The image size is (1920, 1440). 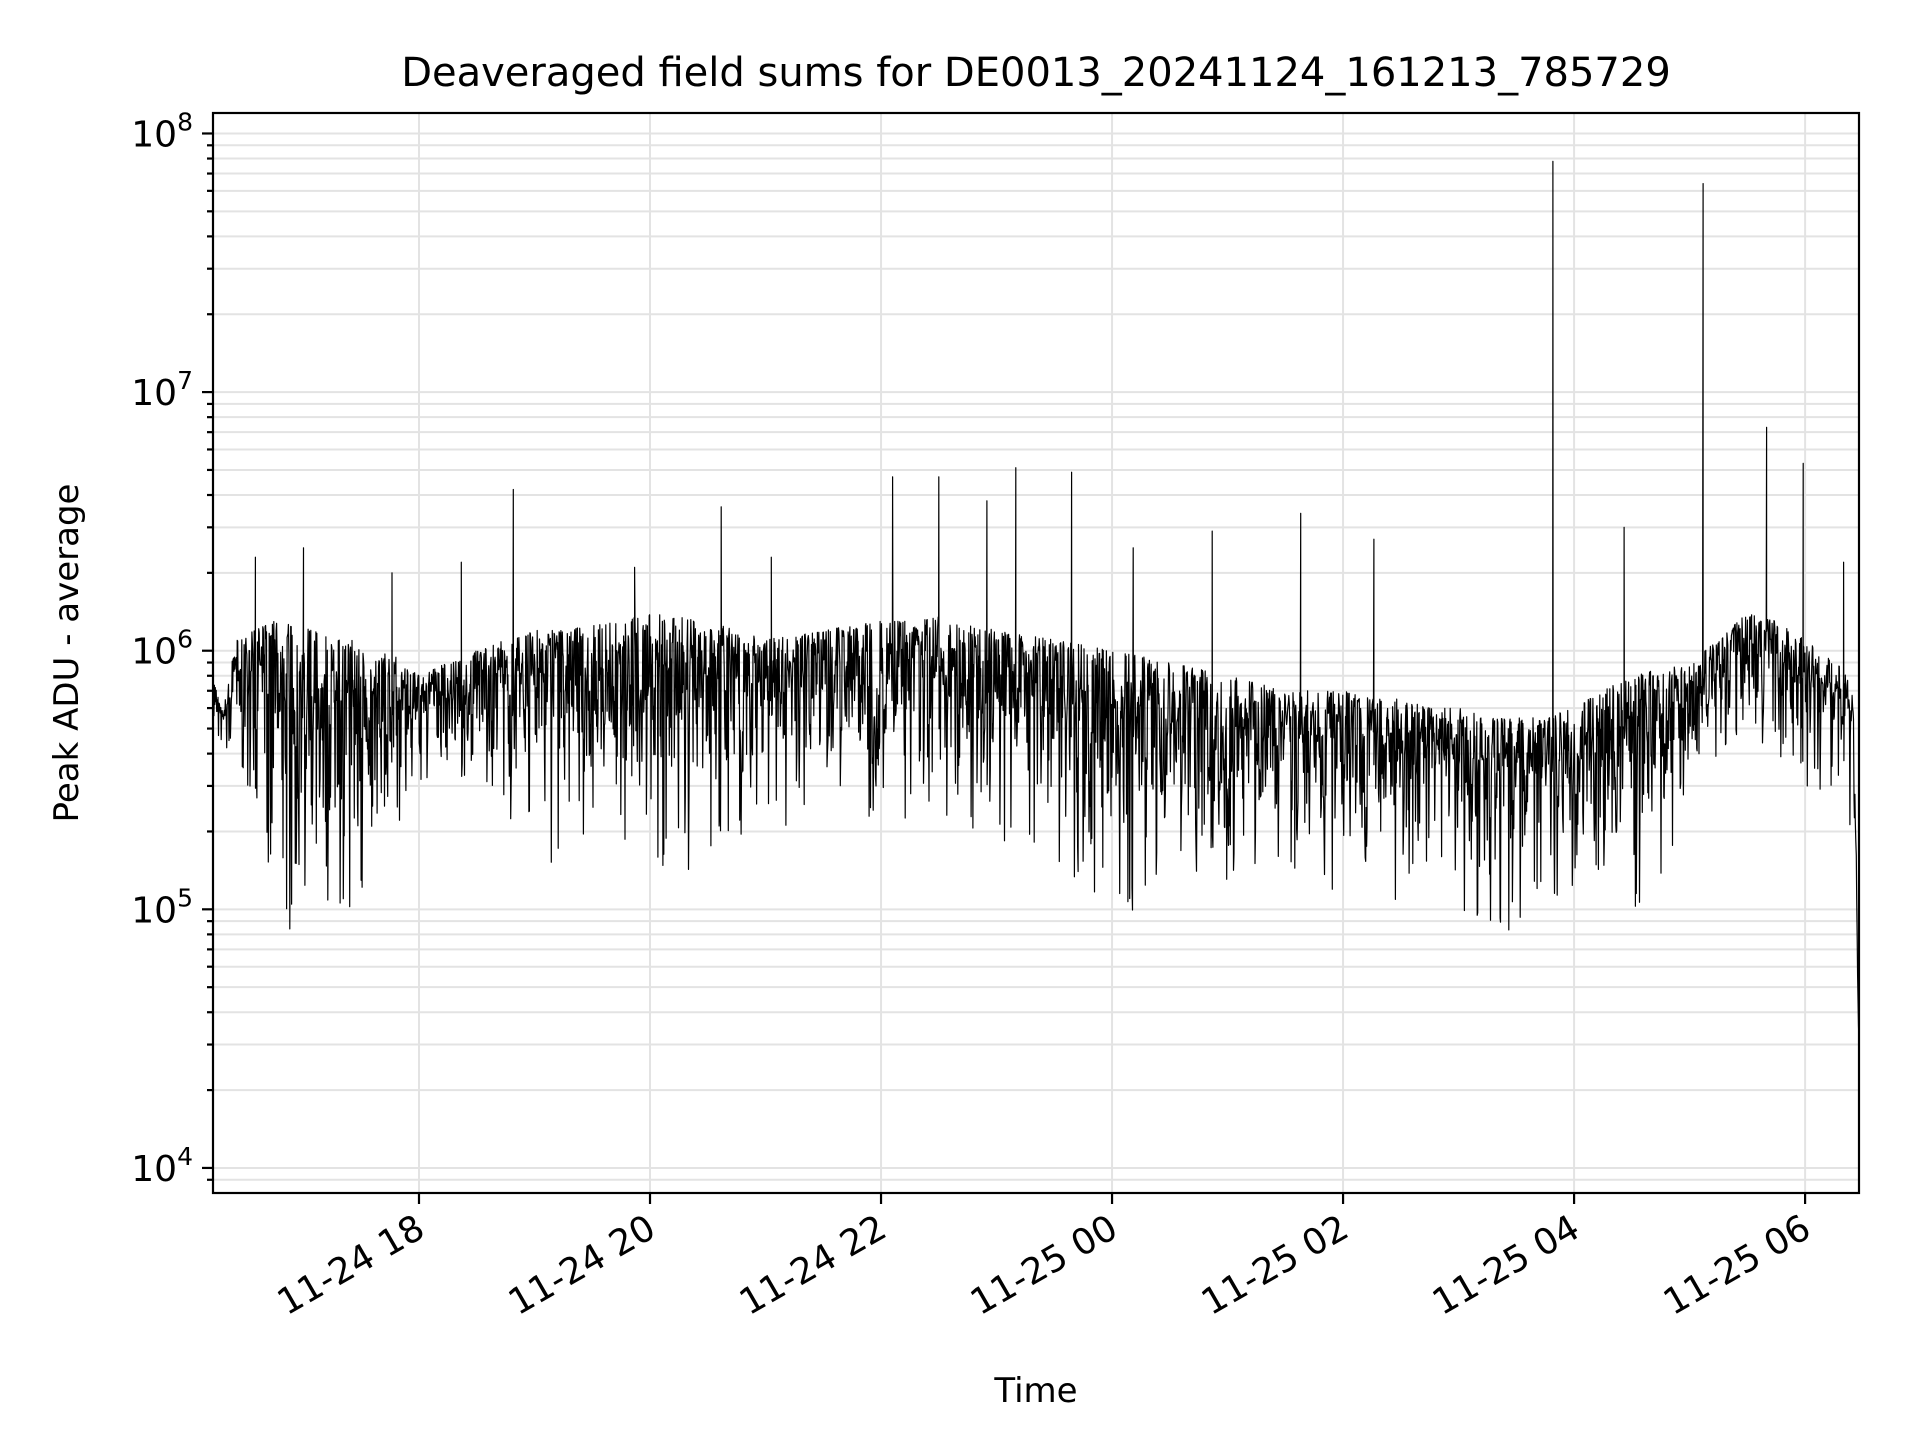 What do you see at coordinates (1035, 1391) in the screenshot?
I see `x-axis-label: Time` at bounding box center [1035, 1391].